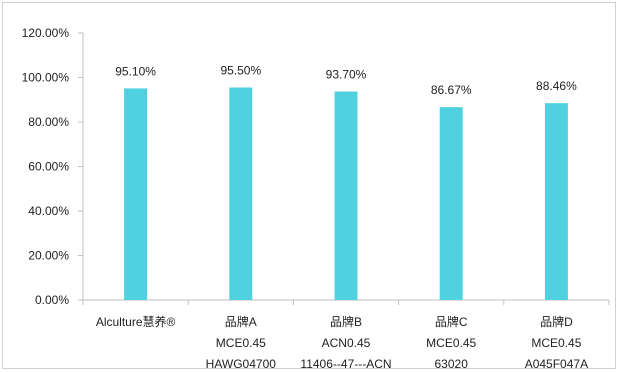  I want to click on y-tick-label: 60.00%, so click(48, 167).